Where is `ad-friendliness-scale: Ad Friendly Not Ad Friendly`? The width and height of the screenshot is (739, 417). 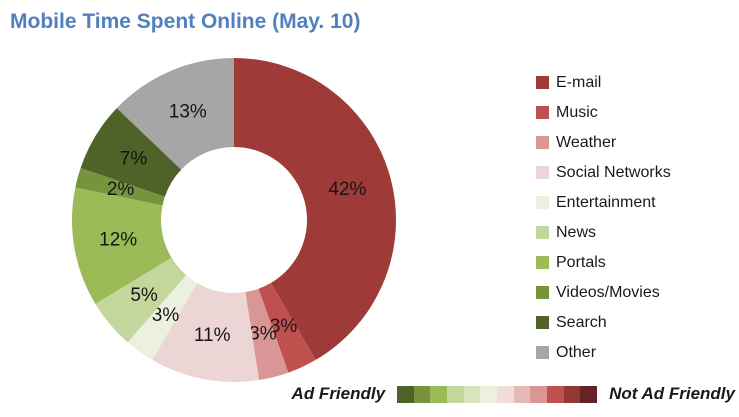
ad-friendliness-scale: Ad Friendly Not Ad Friendly is located at coordinates (367, 394).